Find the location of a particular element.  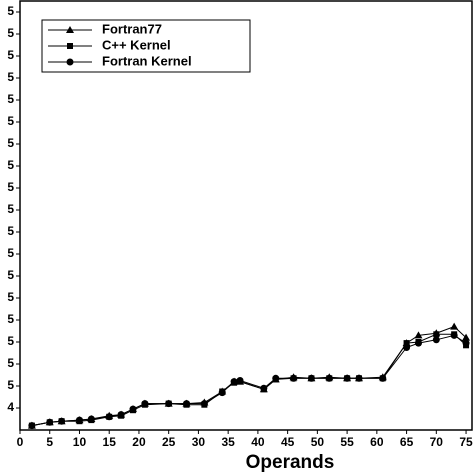

x-tick-label: 20 is located at coordinates (139, 442).